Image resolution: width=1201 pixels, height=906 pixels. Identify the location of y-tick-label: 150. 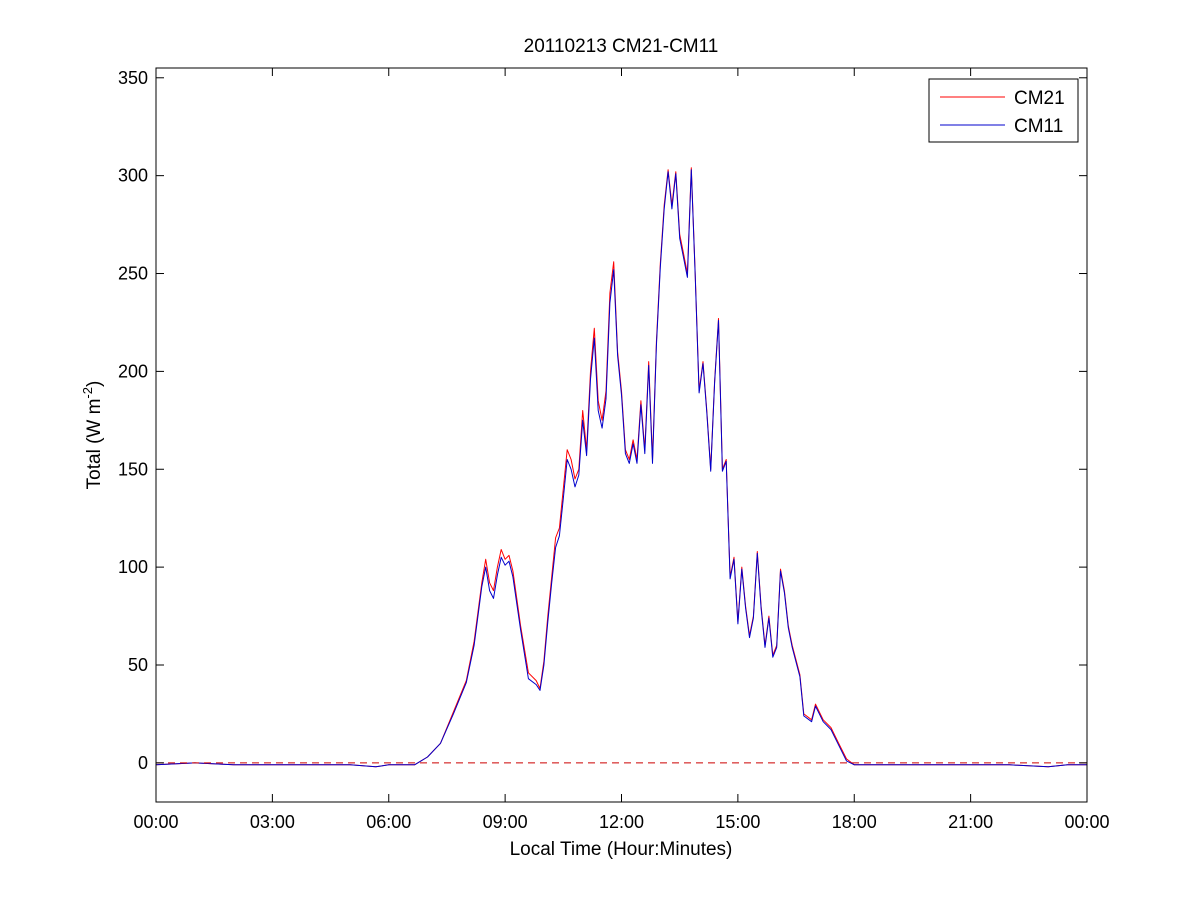
(133, 469).